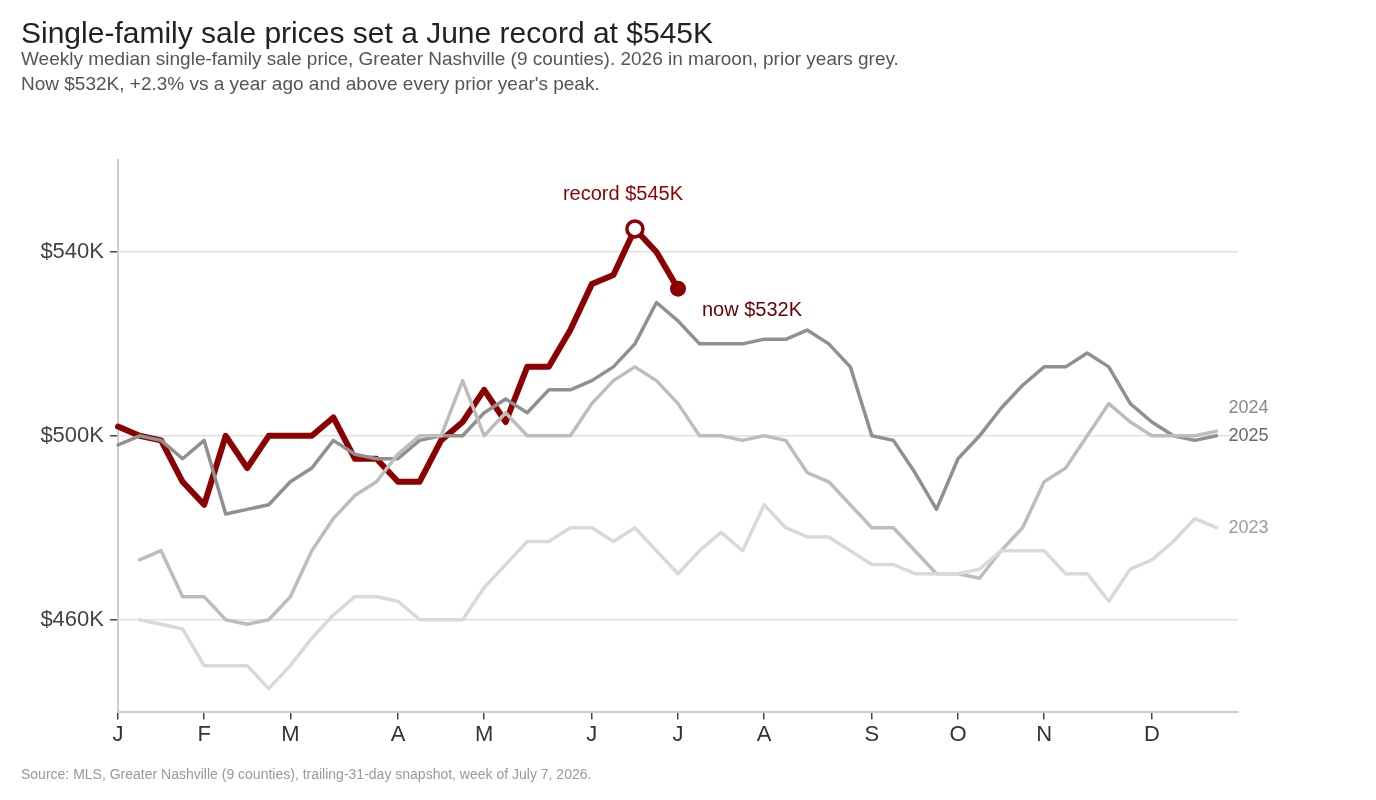  Describe the element at coordinates (460, 72) in the screenshot. I see `chart-subtitle: Weekly median single-family sale price, Greater Nashville (9 counties). 2026 in maroon, prior years grey. Now $532K, +2.3% vs a year ago and above every prior year's peak.` at that location.